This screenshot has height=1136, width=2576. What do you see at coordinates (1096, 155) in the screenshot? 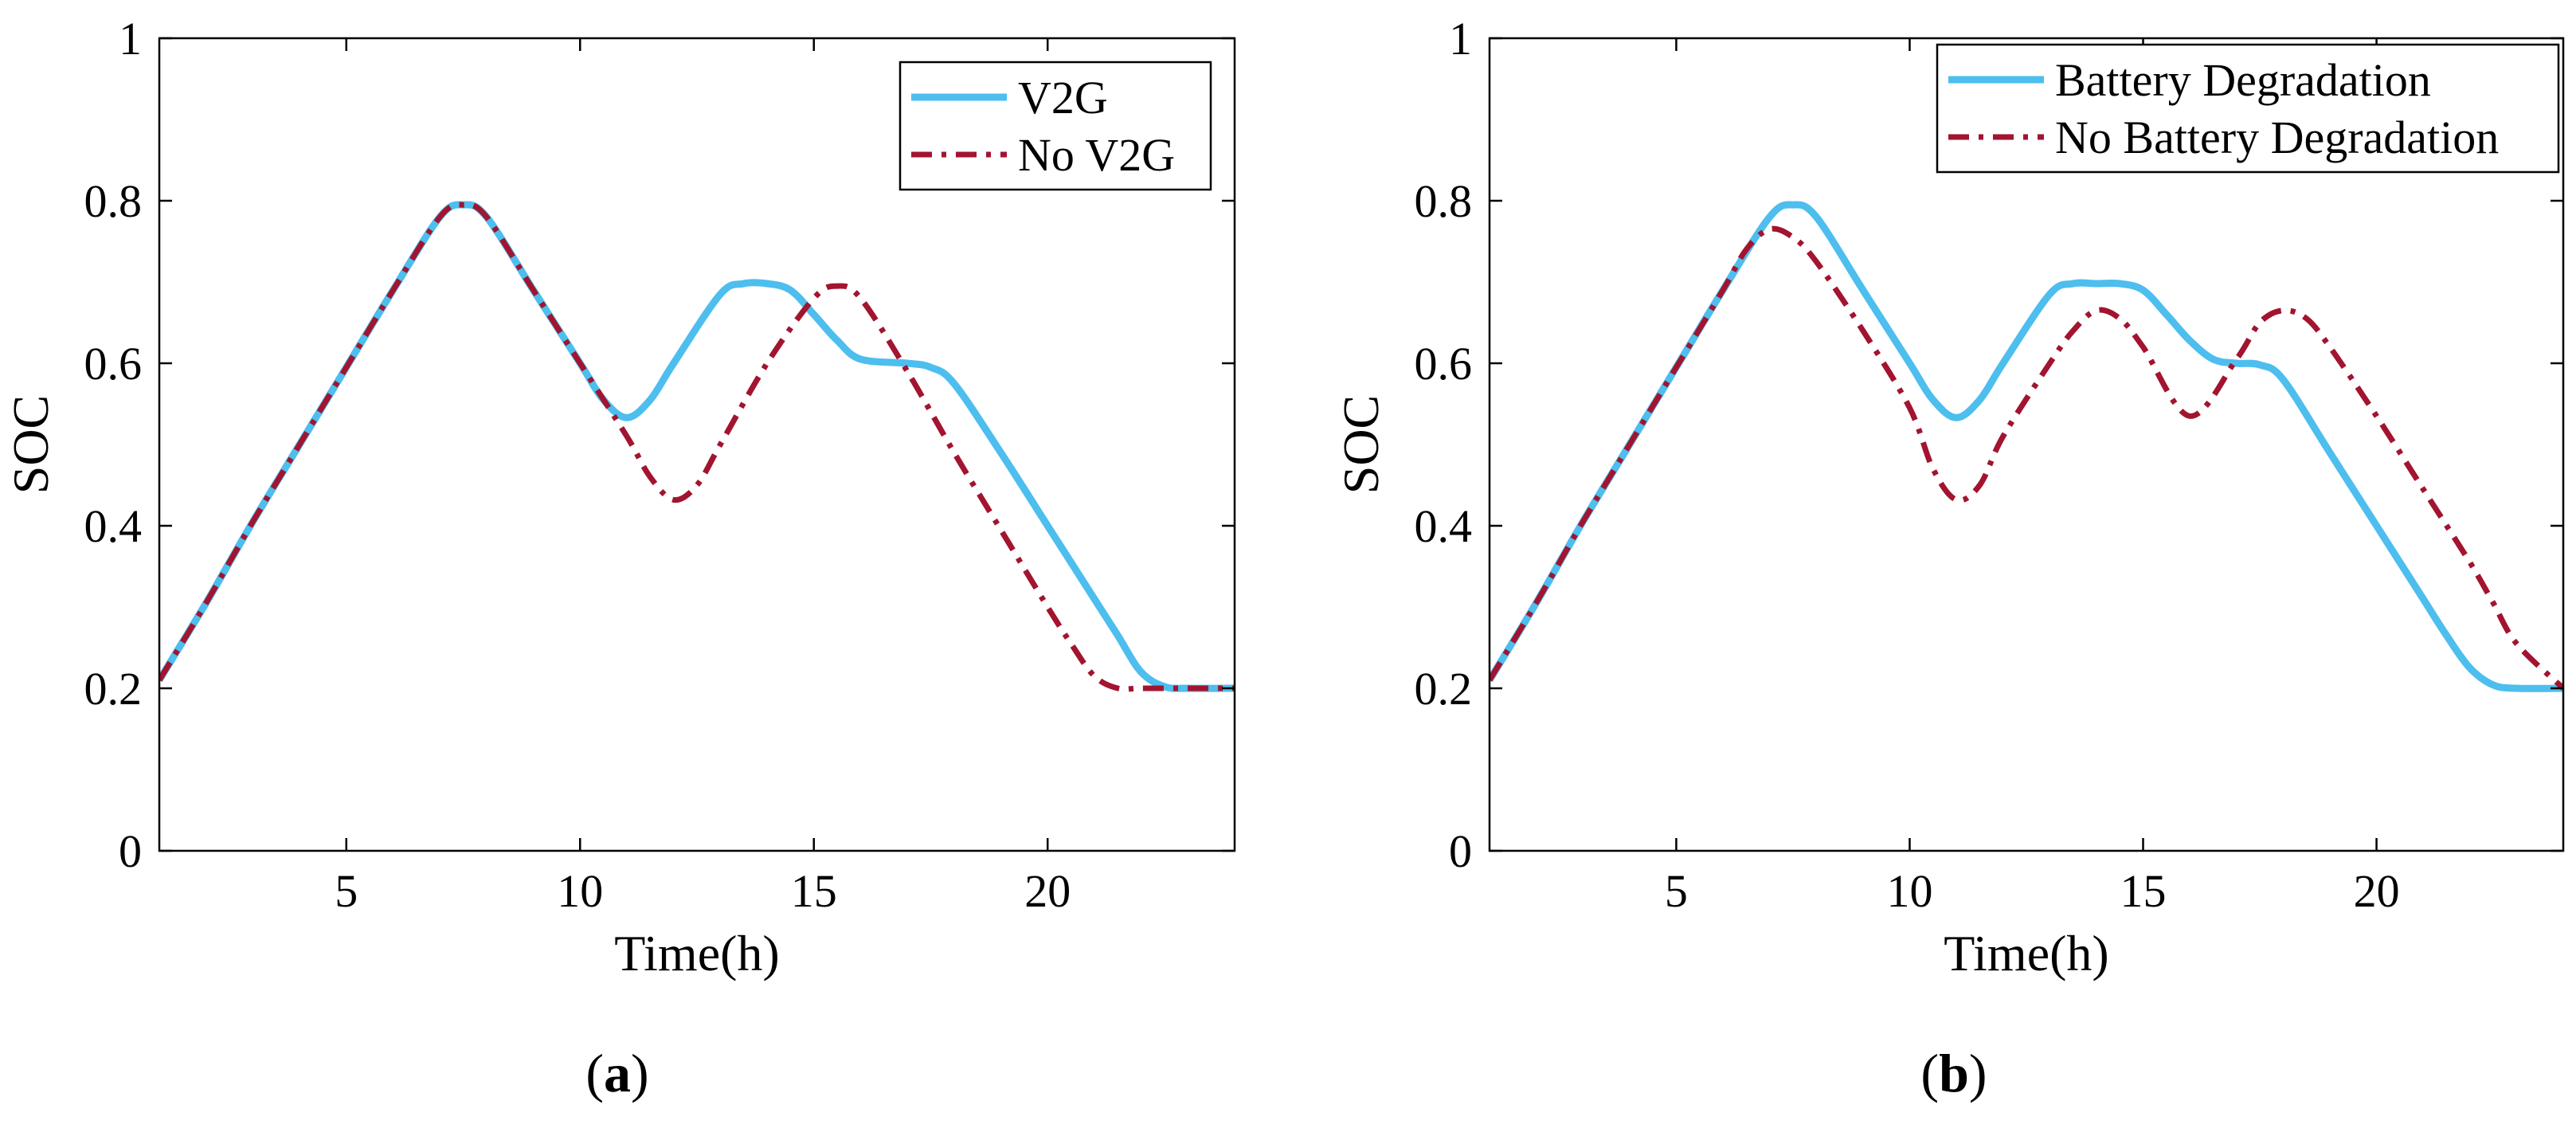
I see `legend-entry-label: No V2G` at bounding box center [1096, 155].